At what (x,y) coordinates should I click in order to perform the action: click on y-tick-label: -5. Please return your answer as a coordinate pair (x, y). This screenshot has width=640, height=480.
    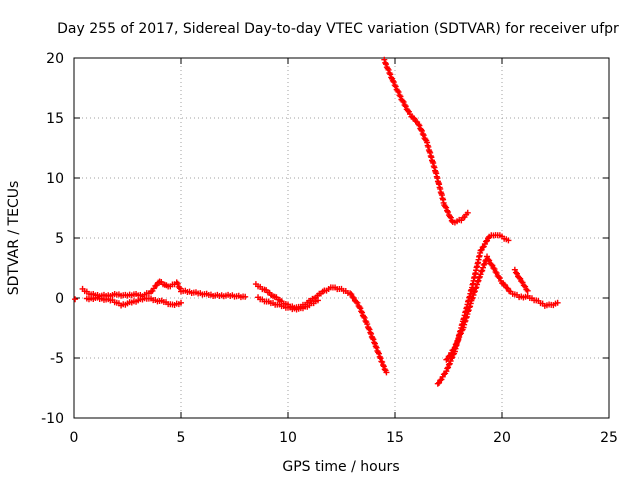
    Looking at the image, I should click on (57, 359).